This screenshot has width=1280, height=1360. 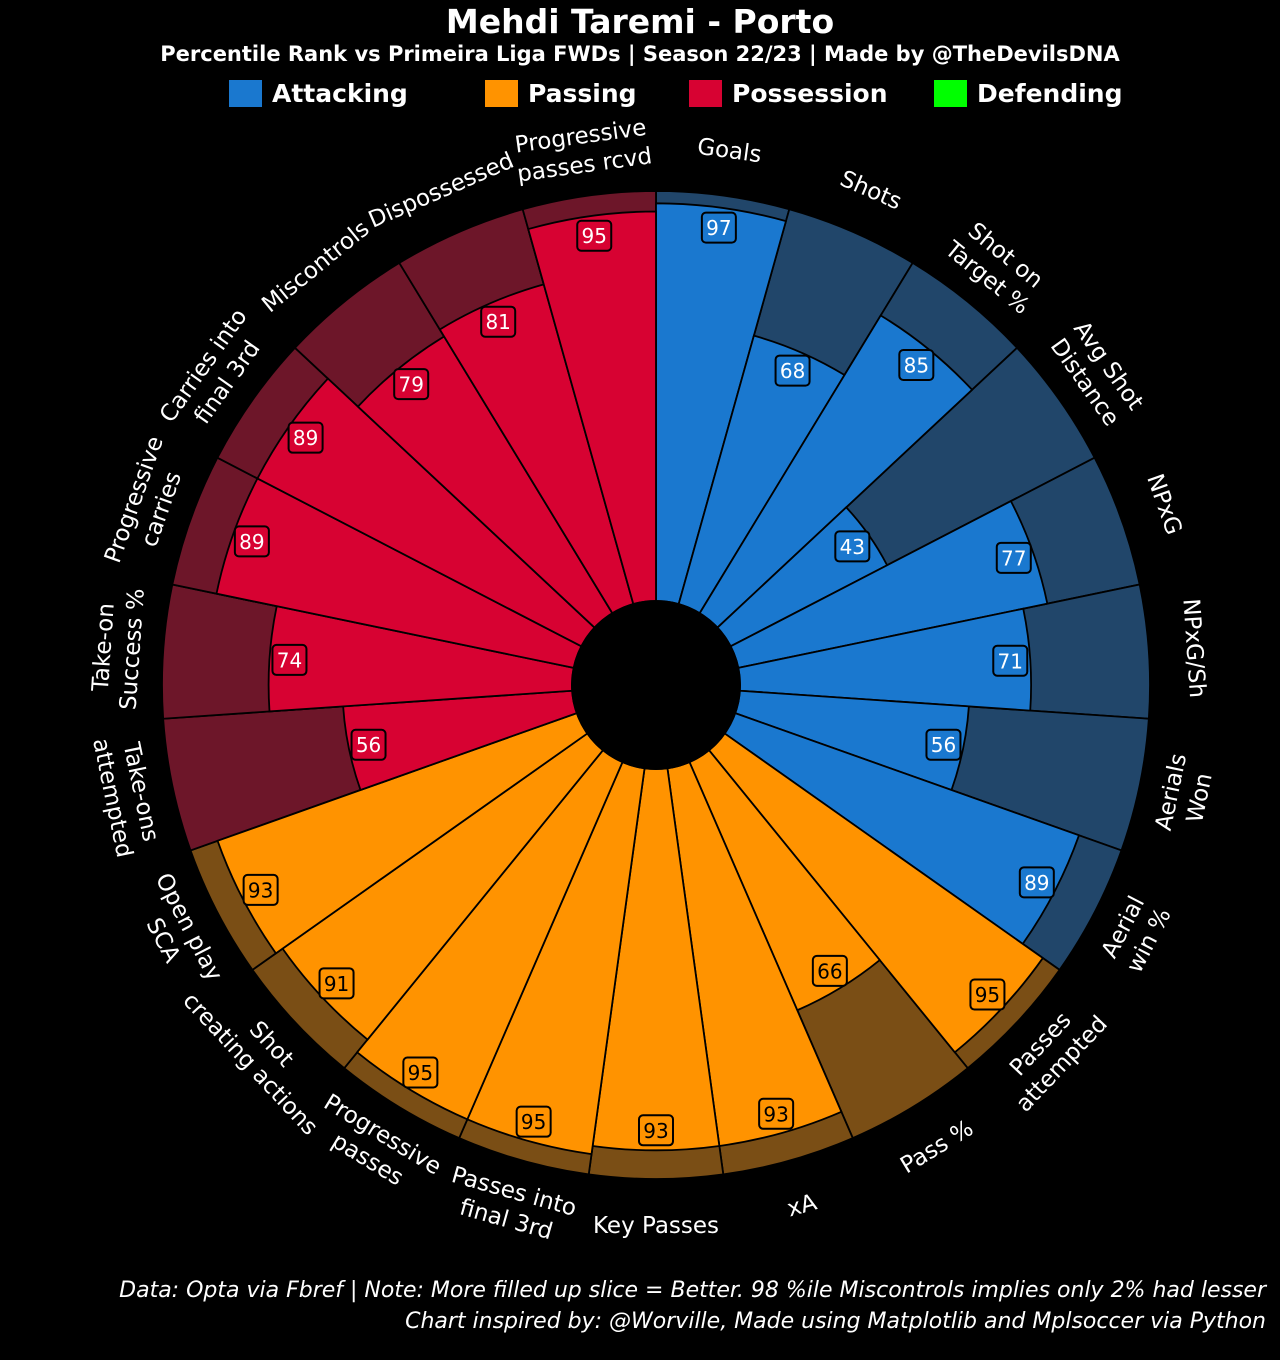 I want to click on value-label-take-on-success: 74, so click(x=289, y=660).